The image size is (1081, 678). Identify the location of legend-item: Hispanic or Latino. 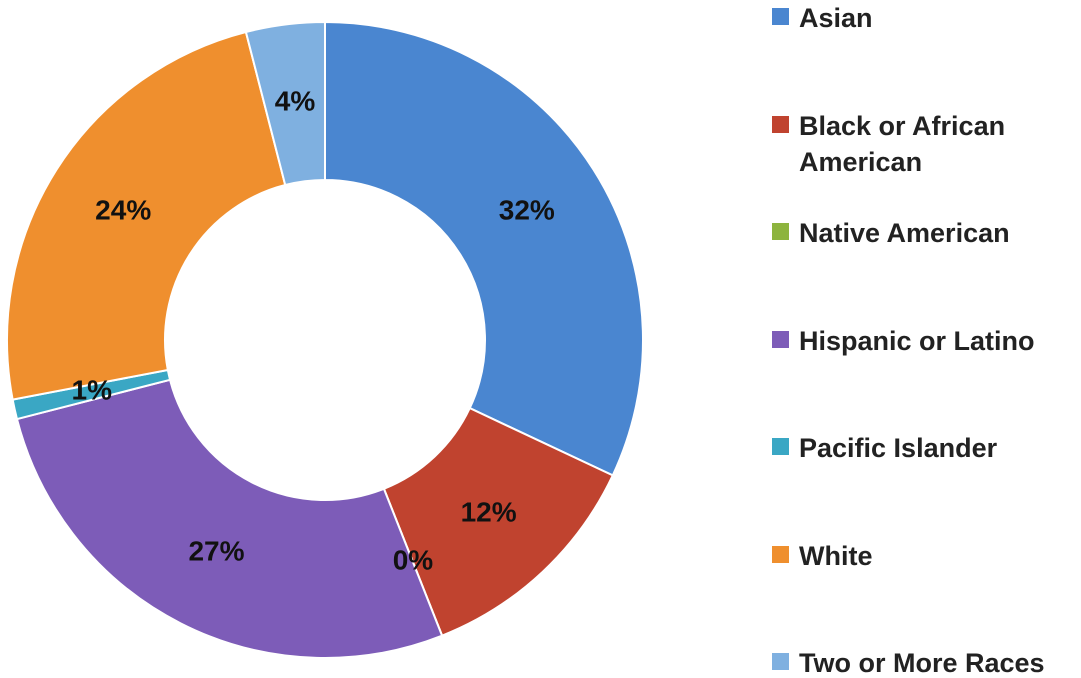
(922, 341).